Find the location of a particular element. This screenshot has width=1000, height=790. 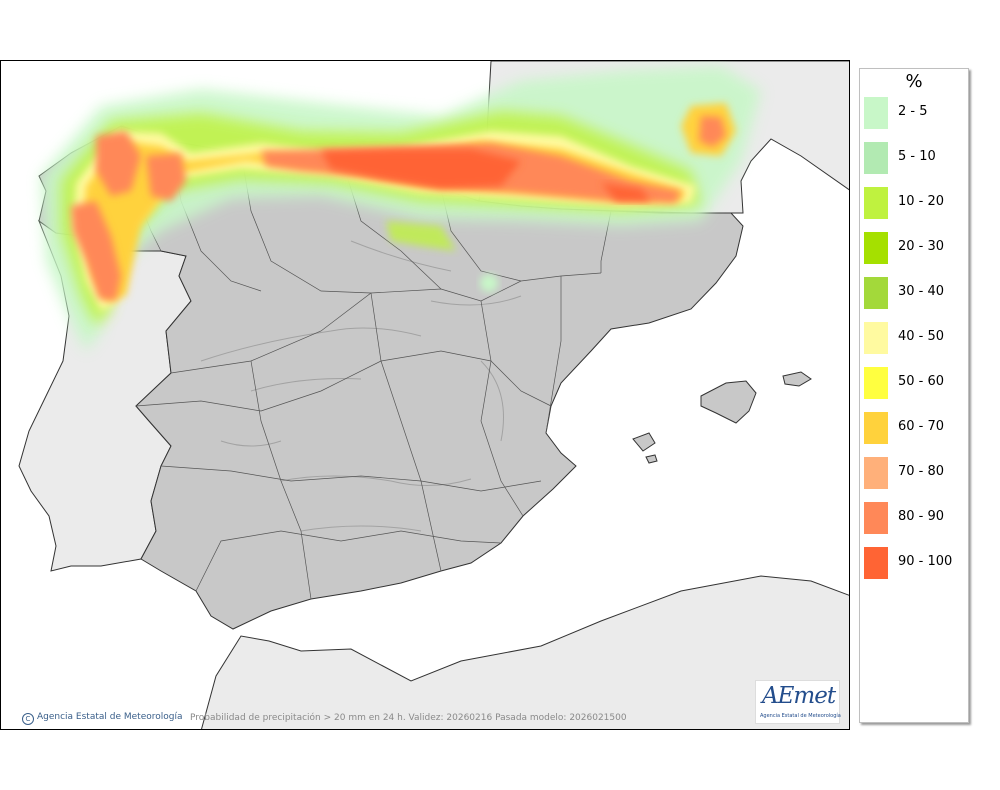

legend-item: 90 - 100 is located at coordinates (916, 562).